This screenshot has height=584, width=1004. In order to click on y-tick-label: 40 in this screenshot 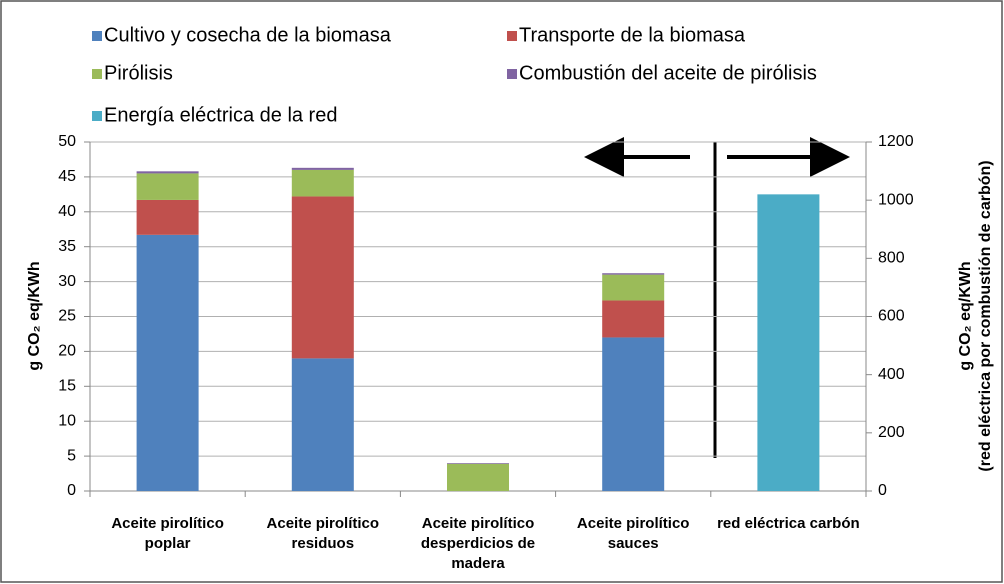, I will do `click(67, 211)`.